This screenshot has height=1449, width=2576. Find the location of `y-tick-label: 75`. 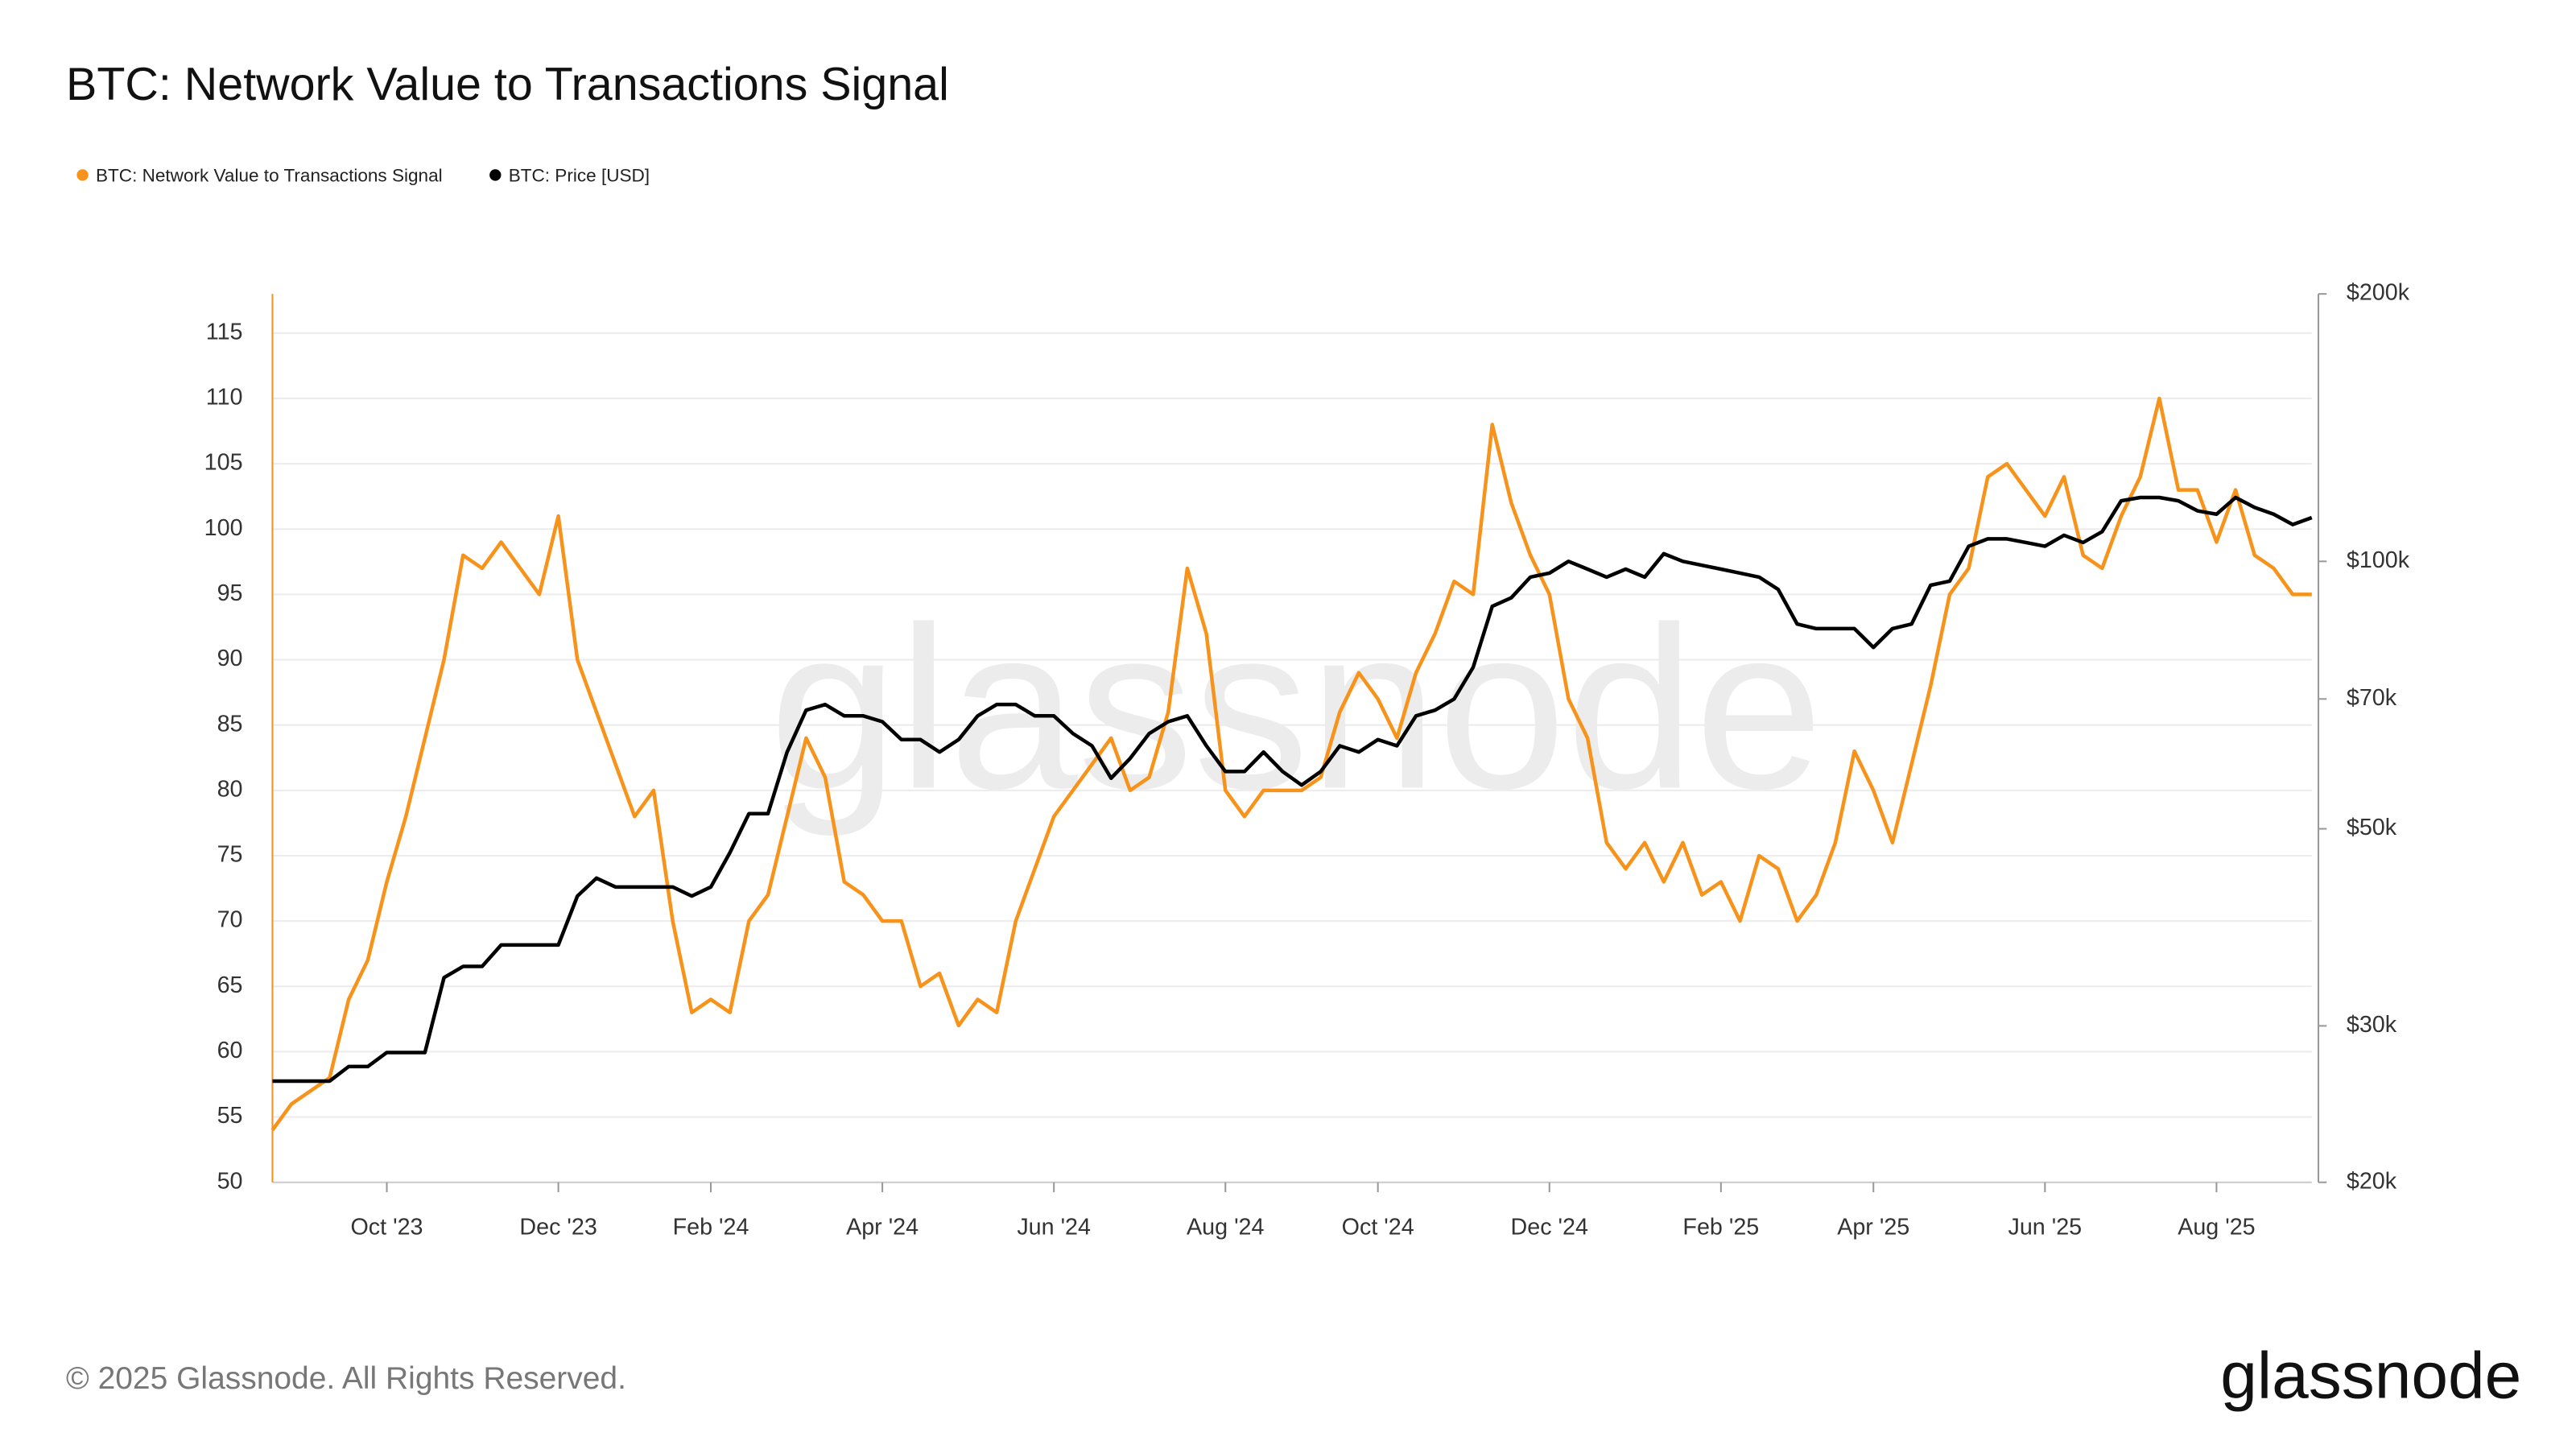

y-tick-label: 75 is located at coordinates (230, 855).